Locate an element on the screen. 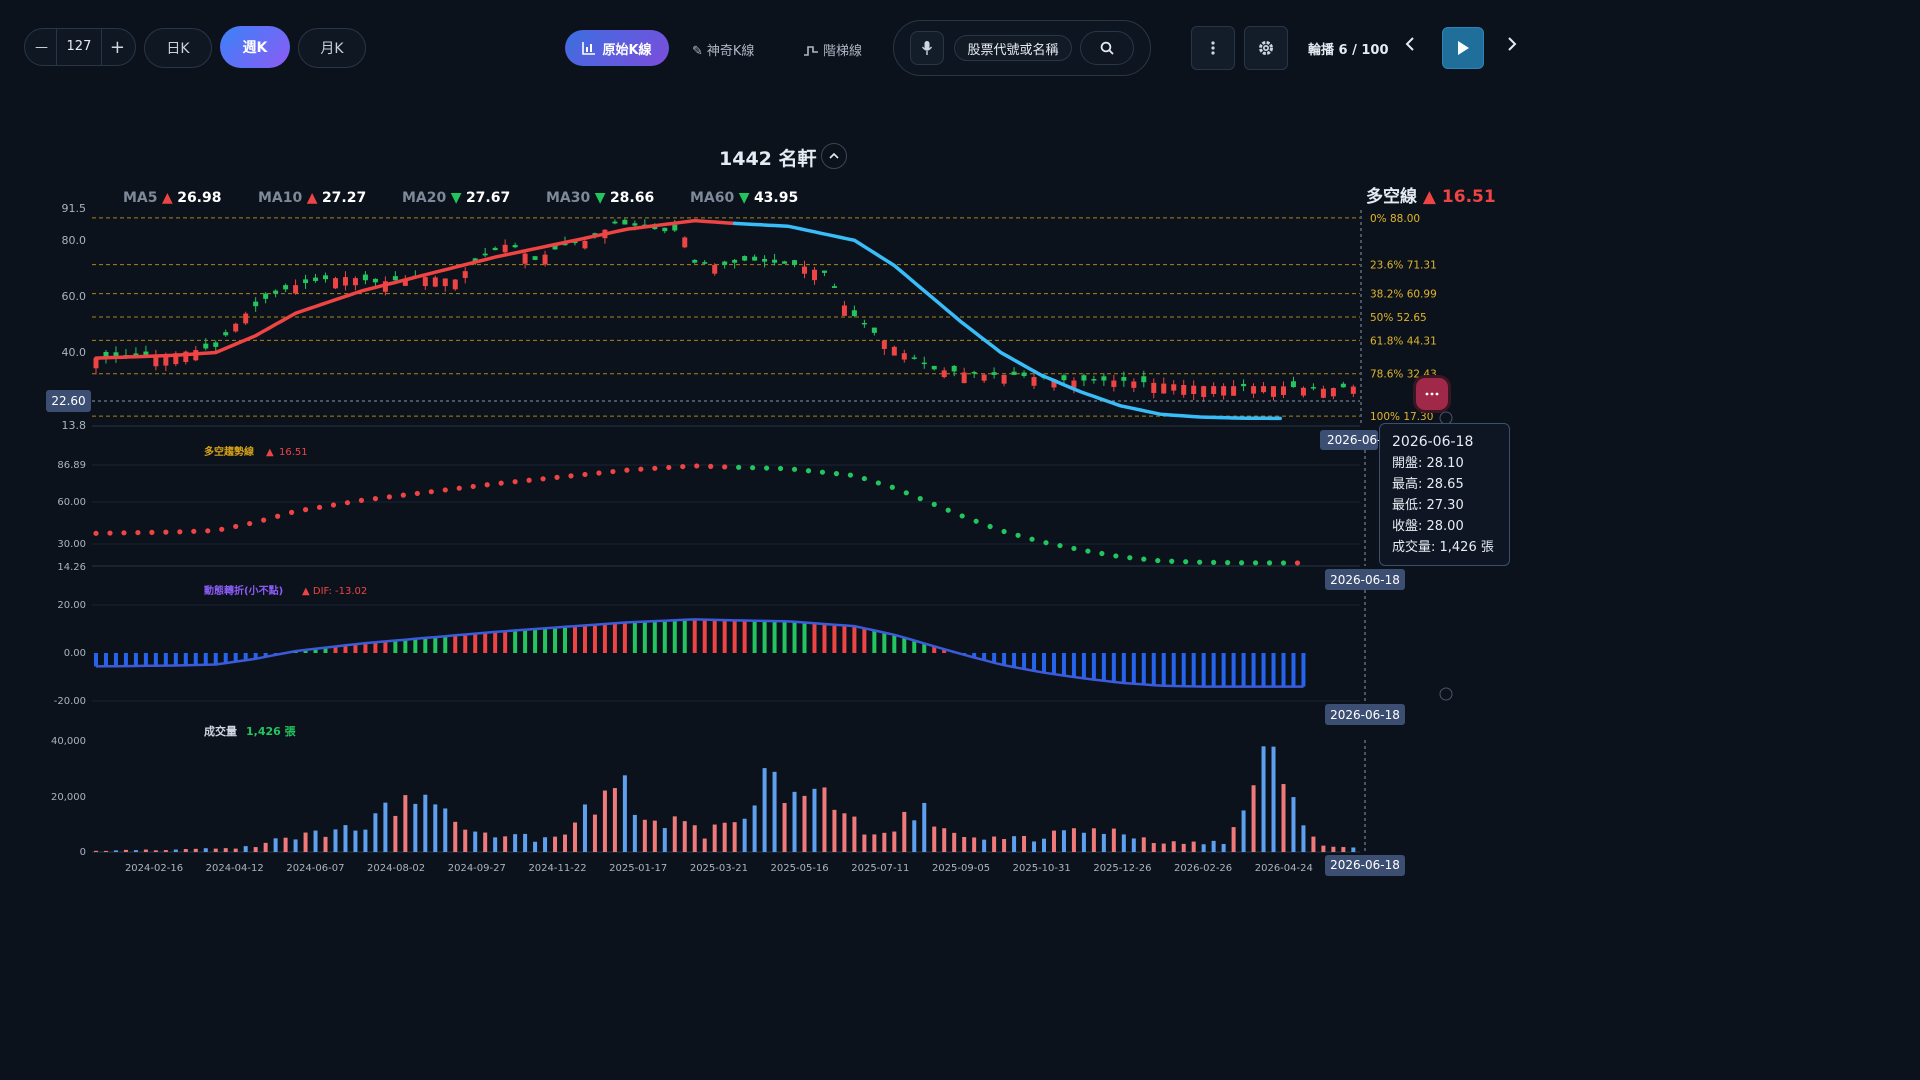  mode-step-line-button: 階梯線 is located at coordinates (832, 49).